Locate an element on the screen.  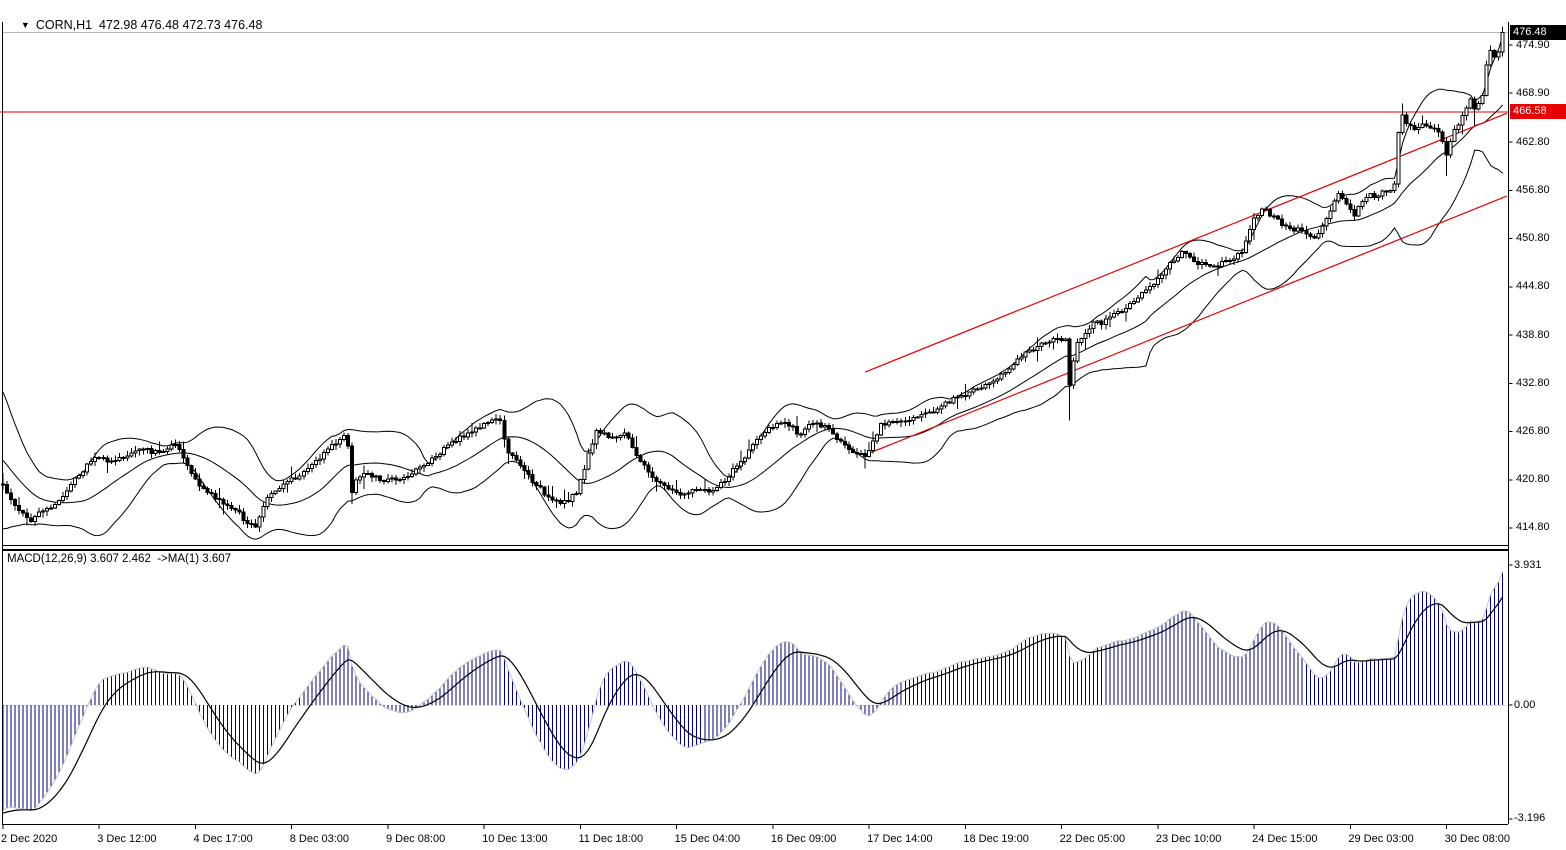
price-axis-label: 426.80 is located at coordinates (1533, 431).